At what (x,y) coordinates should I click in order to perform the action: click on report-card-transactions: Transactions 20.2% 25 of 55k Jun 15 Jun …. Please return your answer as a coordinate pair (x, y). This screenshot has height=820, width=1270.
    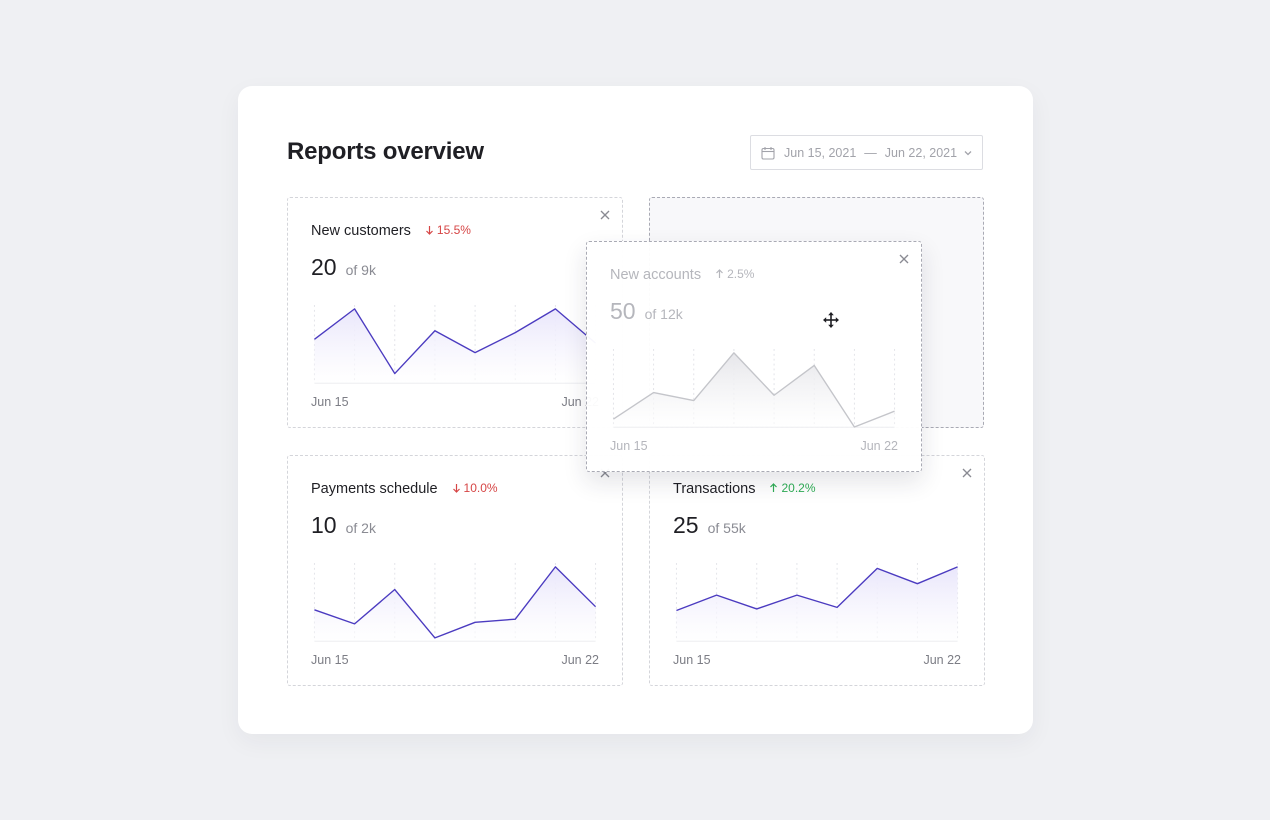
    Looking at the image, I should click on (817, 570).